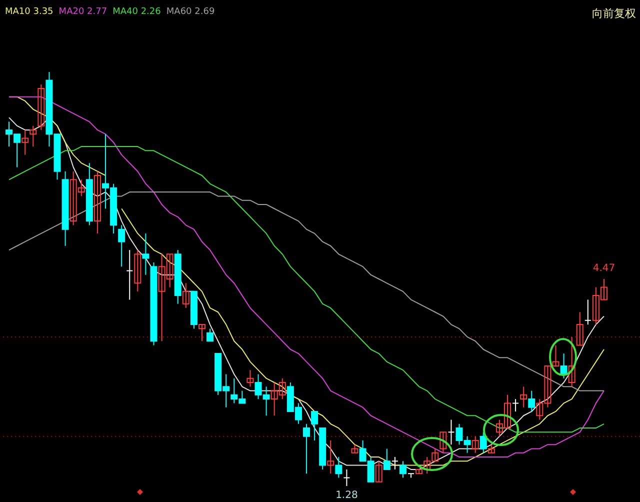 The height and width of the screenshot is (502, 640). I want to click on text: MA60 2.69, so click(190, 12).